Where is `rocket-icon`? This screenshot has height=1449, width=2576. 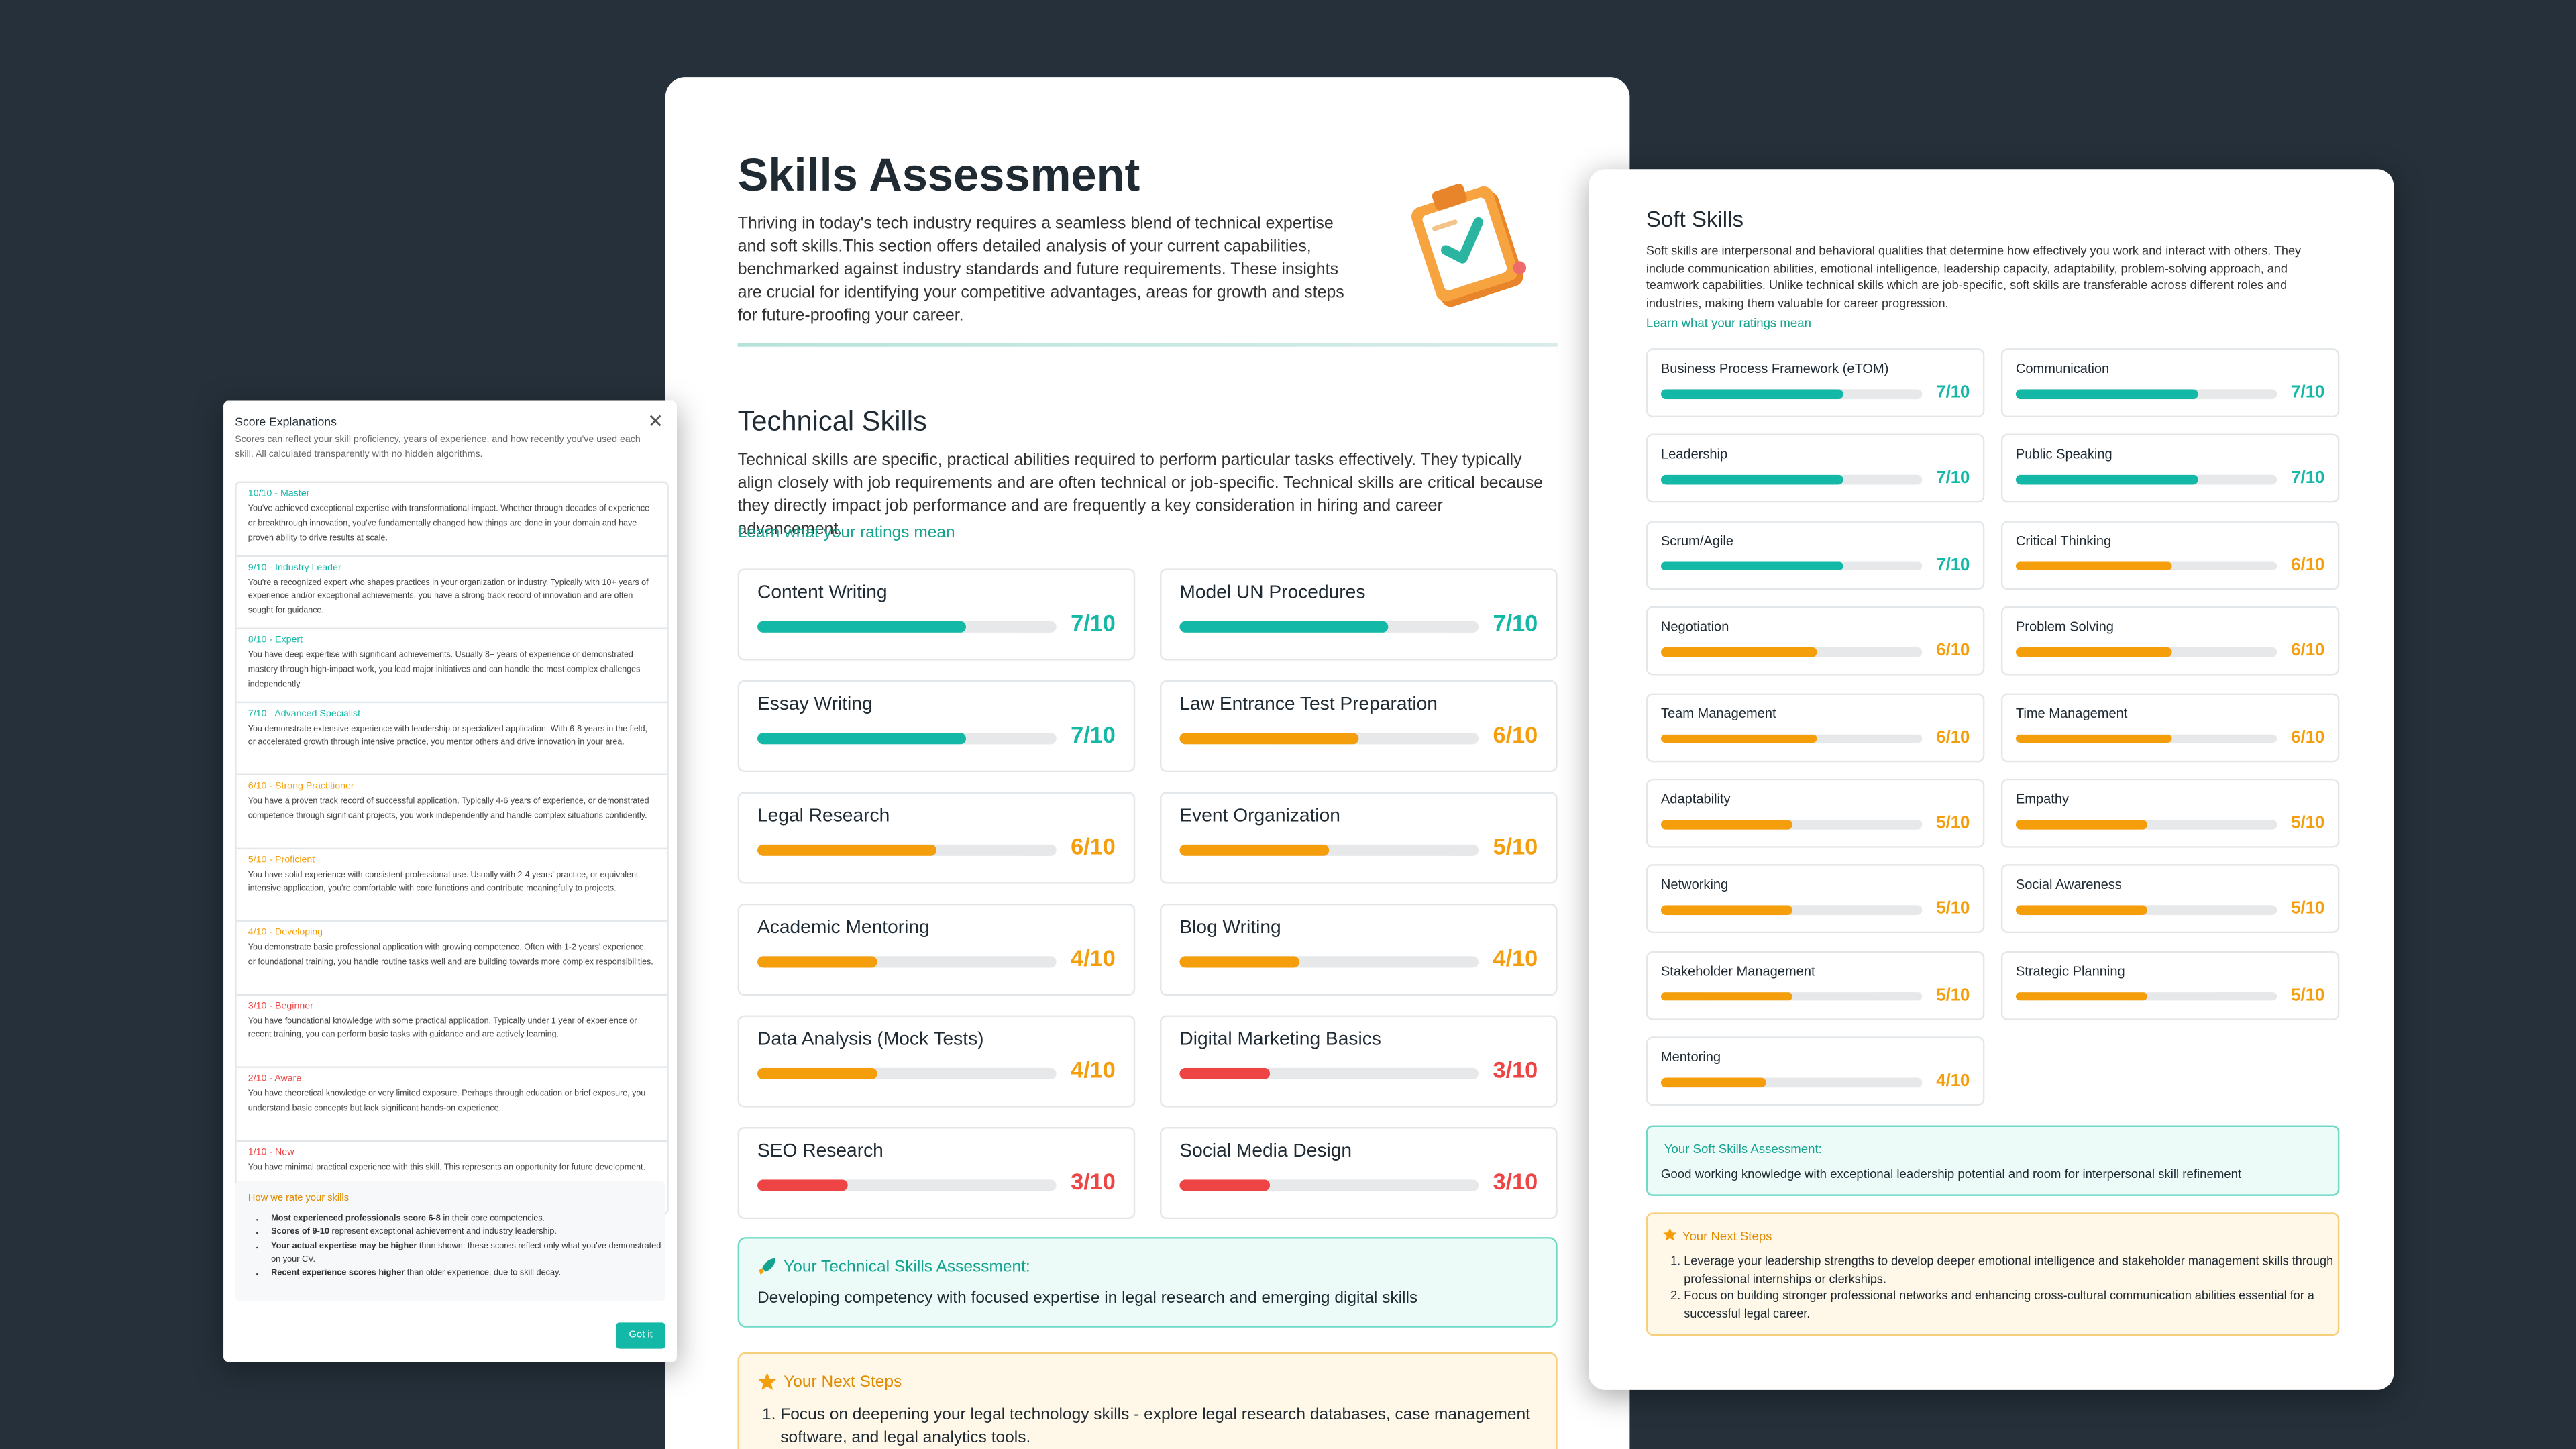
rocket-icon is located at coordinates (767, 1266).